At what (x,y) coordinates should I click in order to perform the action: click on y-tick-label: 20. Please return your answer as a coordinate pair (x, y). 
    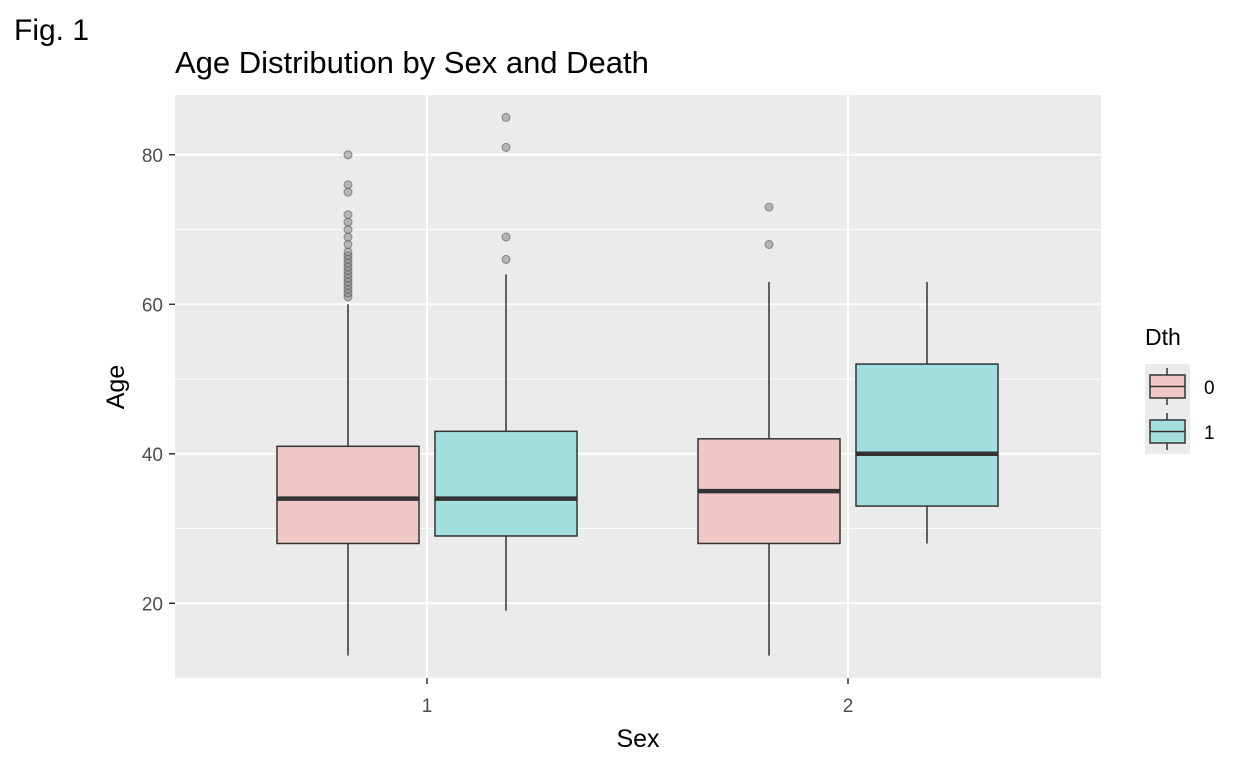
    Looking at the image, I should click on (152, 604).